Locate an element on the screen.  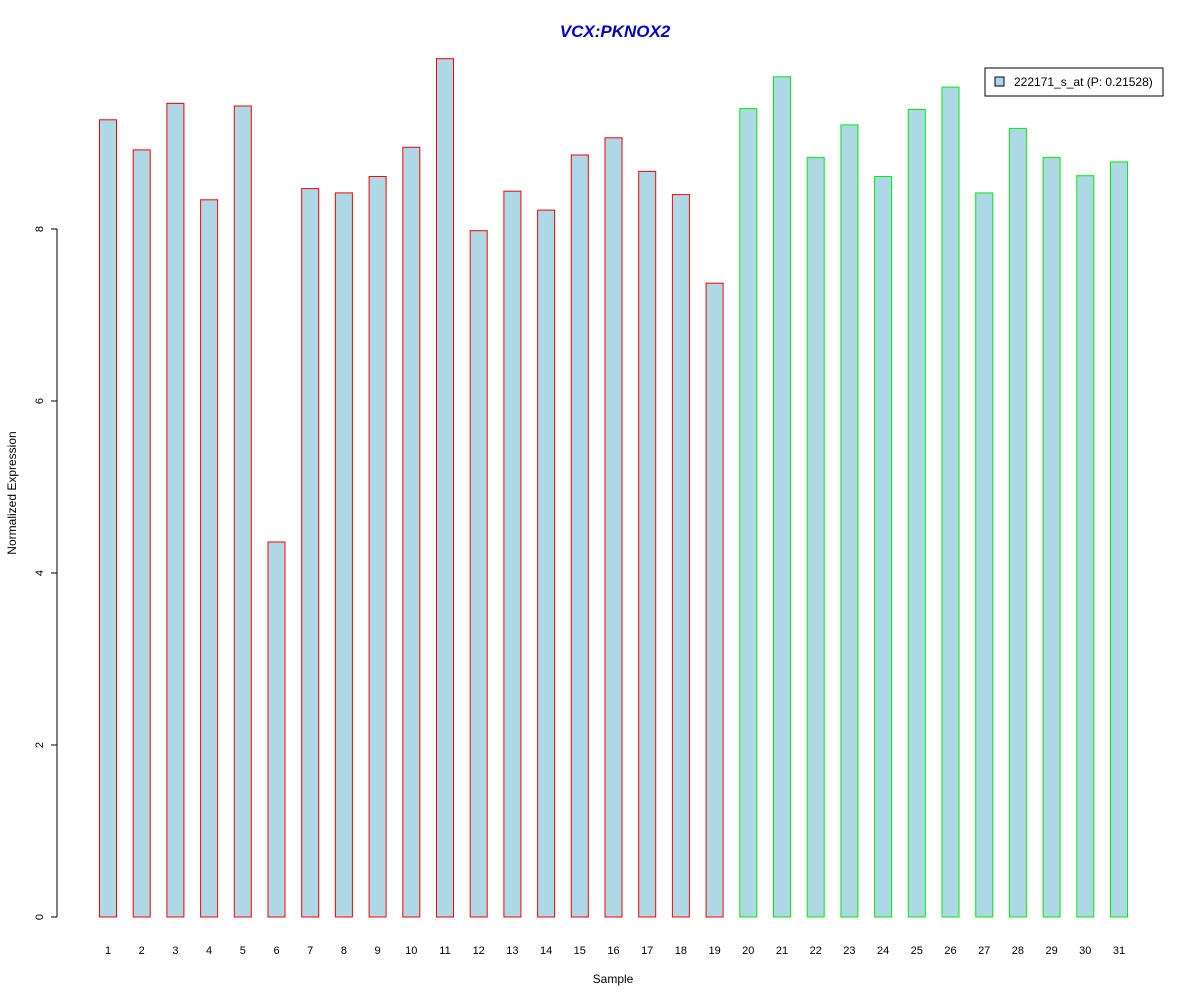
x-tick-label: 12 is located at coordinates (479, 951).